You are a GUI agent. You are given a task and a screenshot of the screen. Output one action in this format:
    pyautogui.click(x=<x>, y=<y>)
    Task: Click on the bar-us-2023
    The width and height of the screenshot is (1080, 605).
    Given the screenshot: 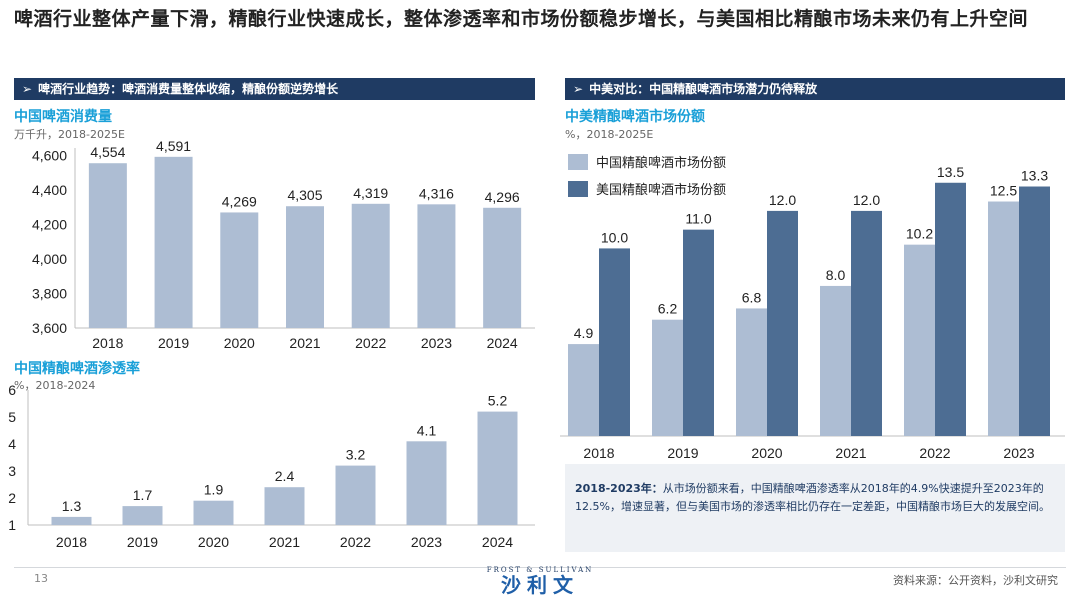 What is the action you would take?
    pyautogui.click(x=1034, y=311)
    